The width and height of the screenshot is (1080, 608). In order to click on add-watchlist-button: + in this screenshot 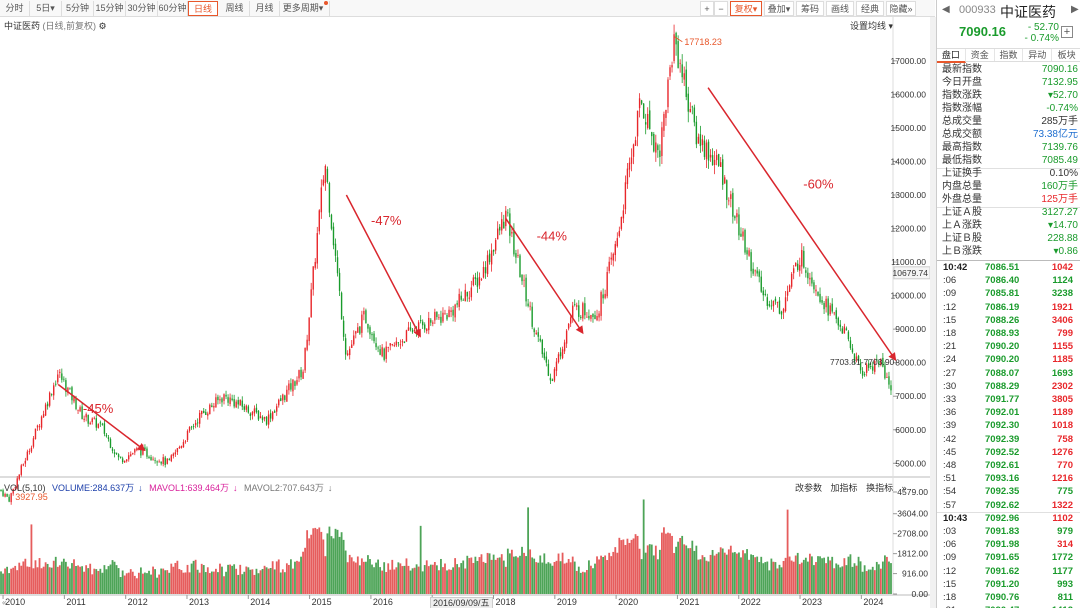, I will do `click(1067, 32)`.